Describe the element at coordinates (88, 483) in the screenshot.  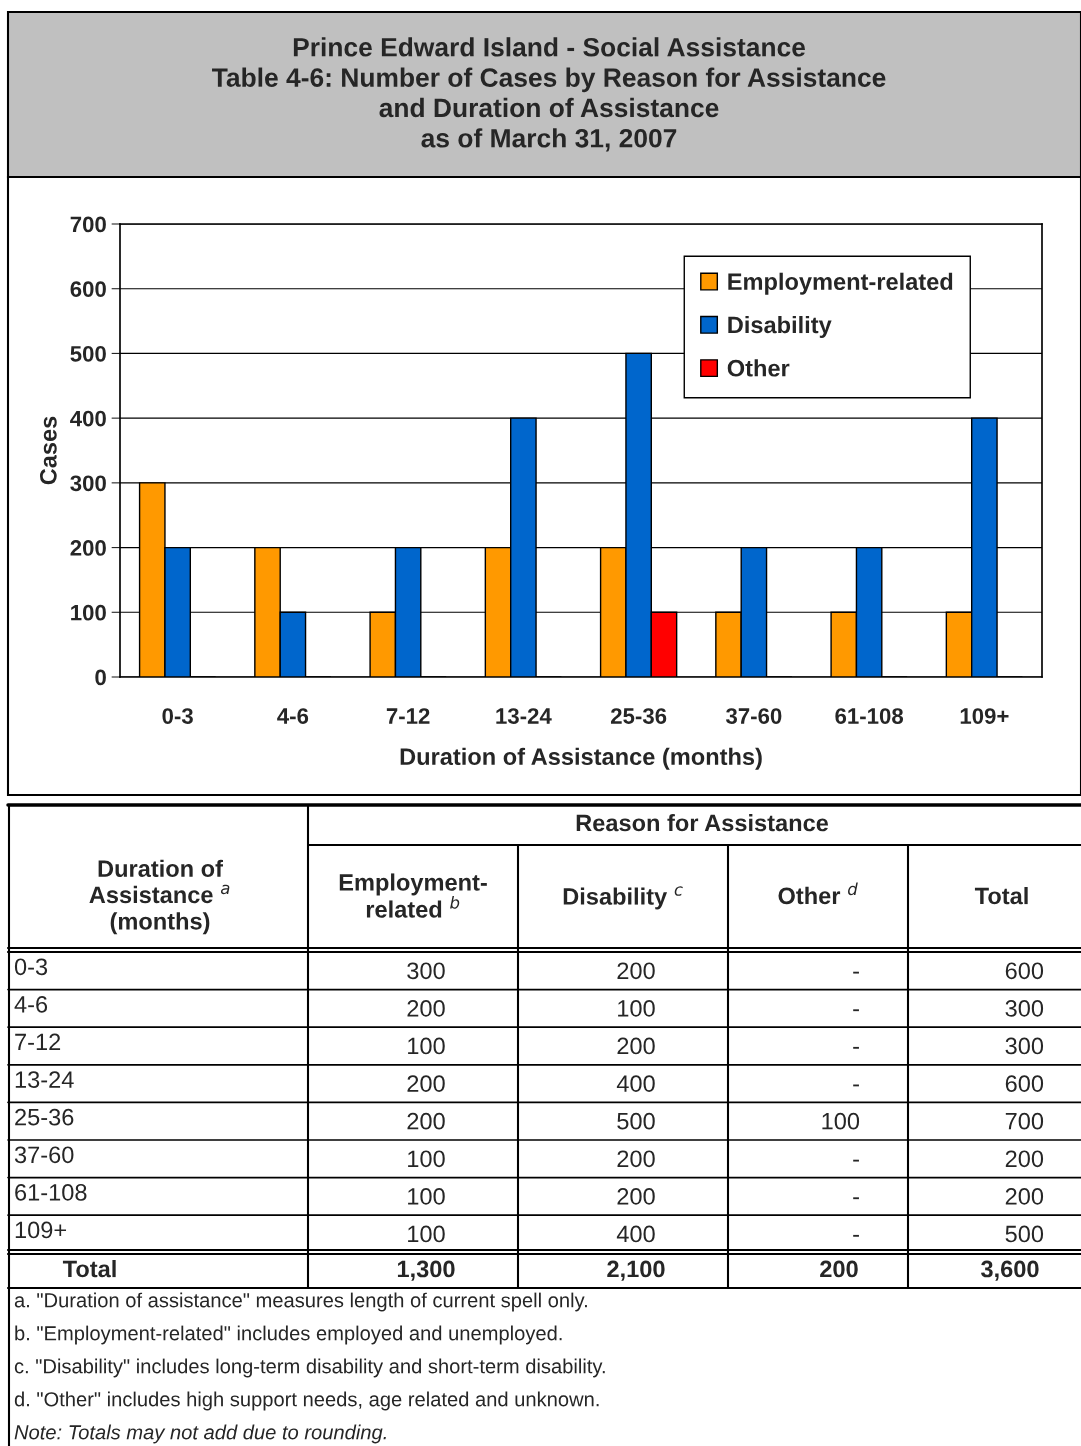
I see `y-tick-label: 300` at that location.